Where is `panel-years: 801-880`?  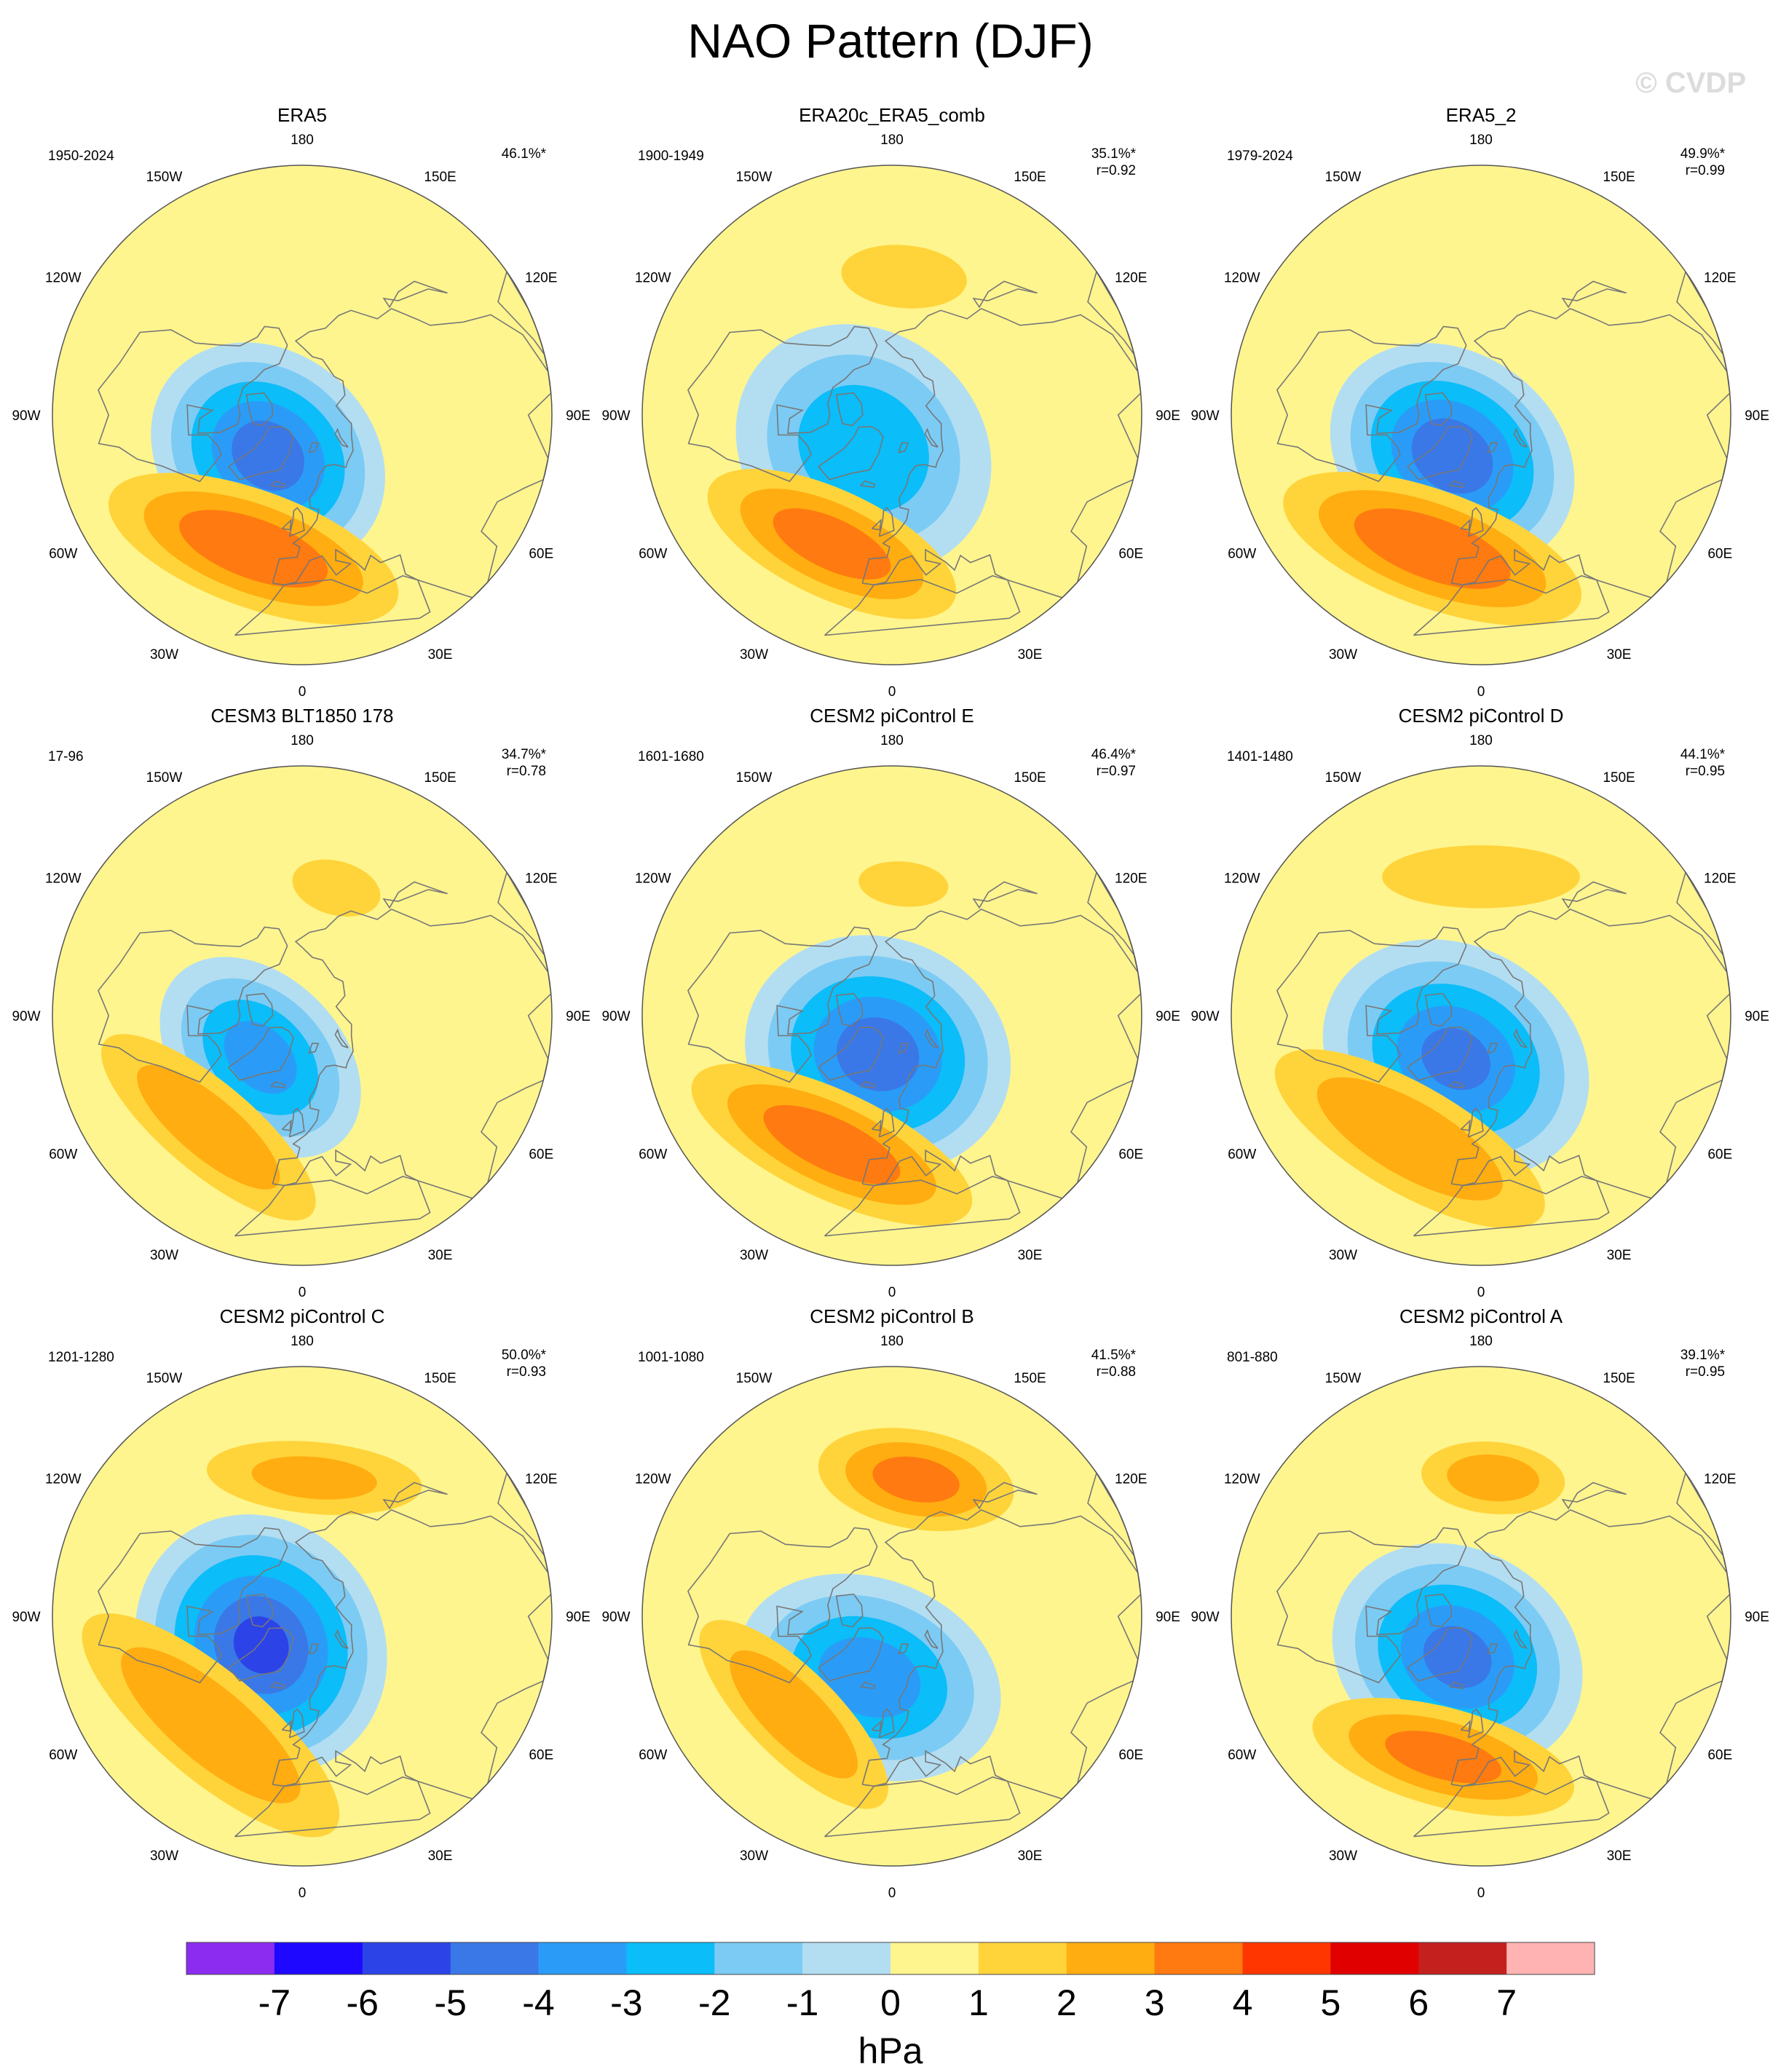
panel-years: 801-880 is located at coordinates (1252, 1357).